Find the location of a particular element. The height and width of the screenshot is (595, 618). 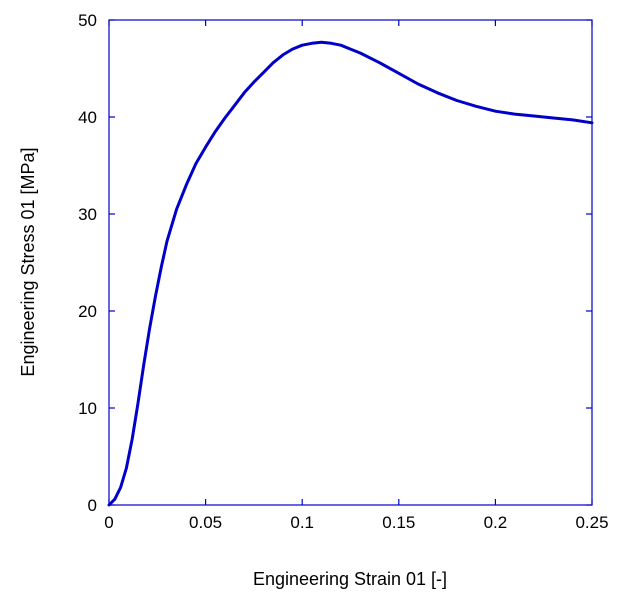

x-tick-label: 0.2 is located at coordinates (496, 522).